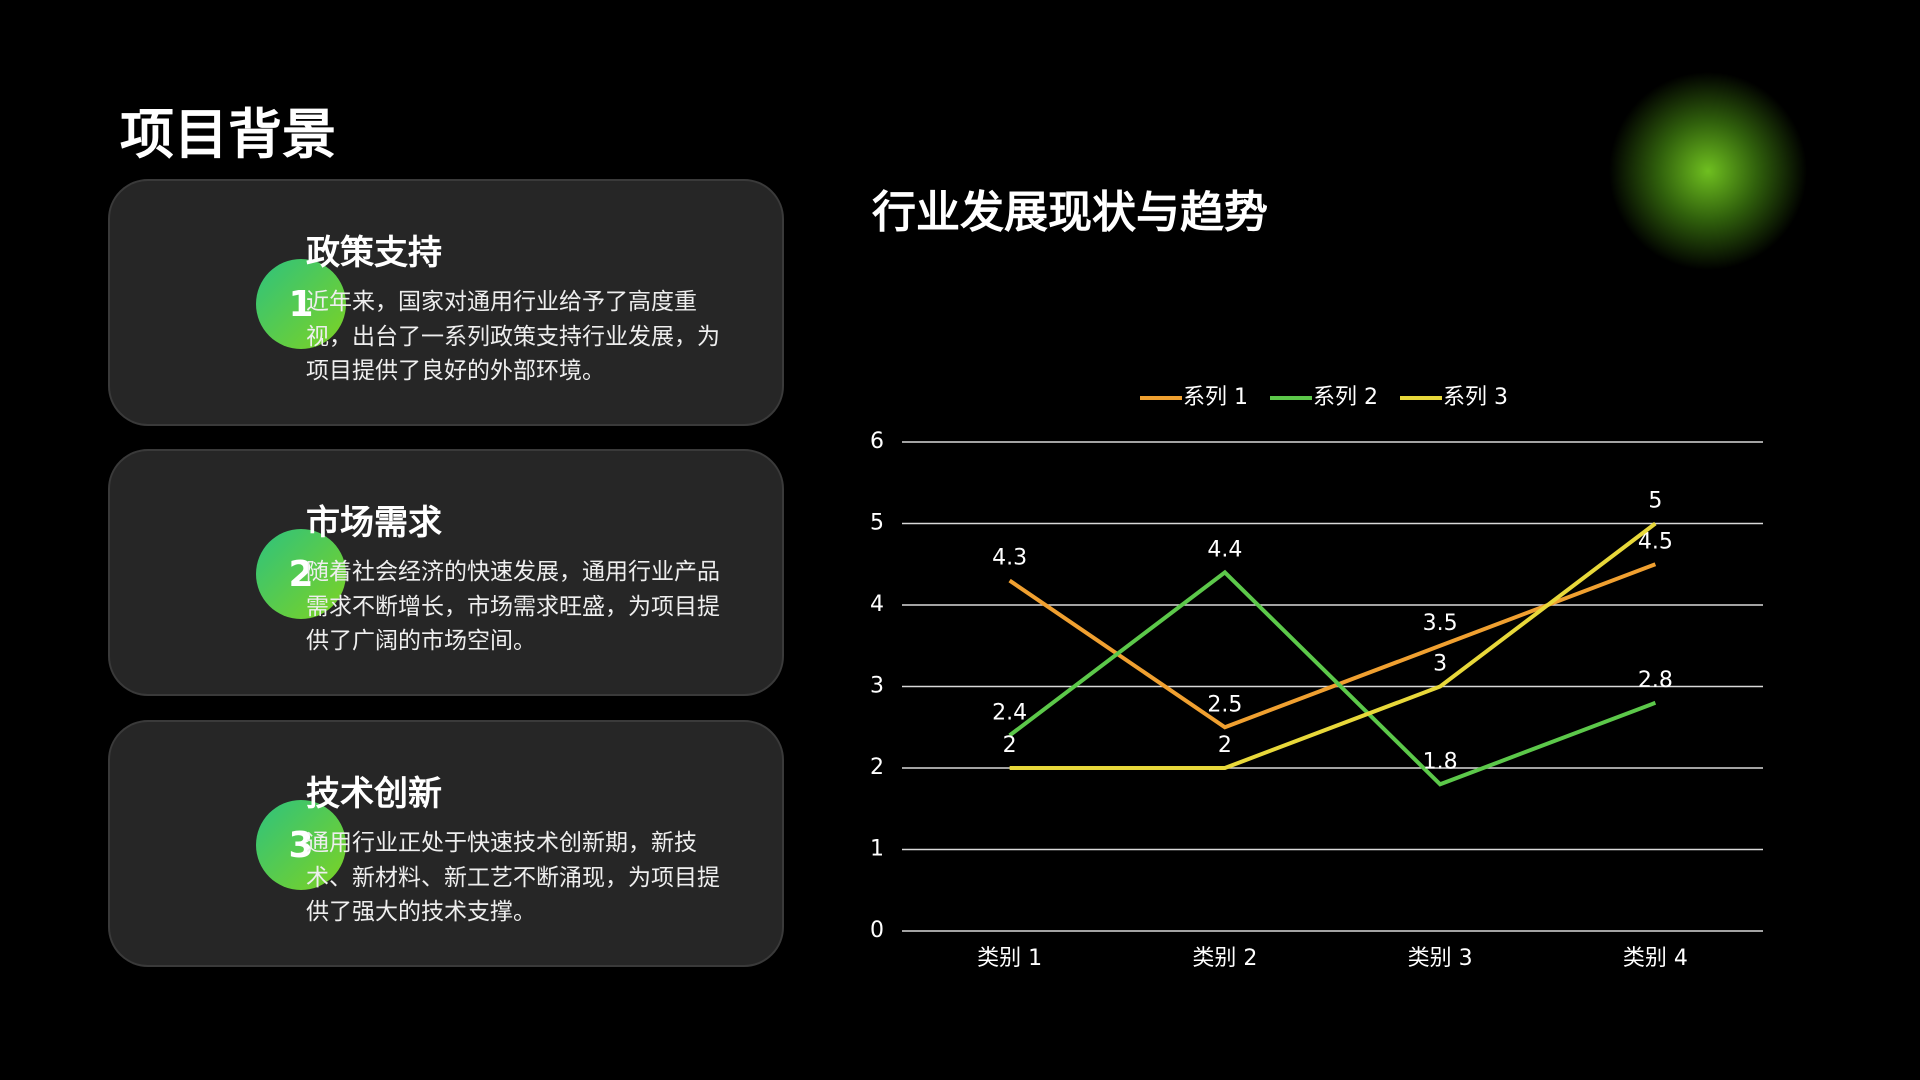  Describe the element at coordinates (374, 523) in the screenshot. I see `card-title: 市场需求` at that location.